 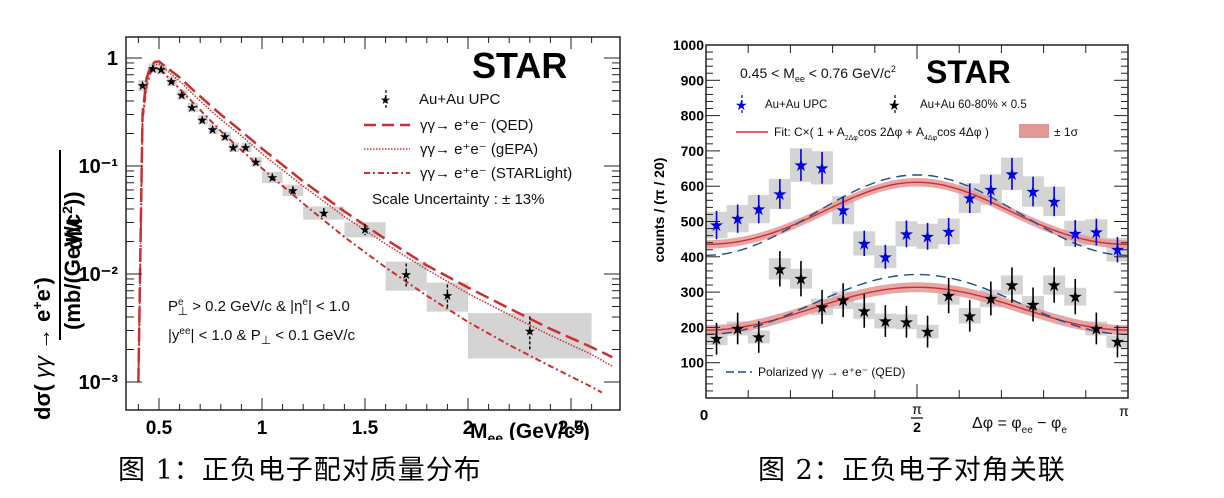 I want to click on y-tick-label: 500, so click(x=693, y=222).